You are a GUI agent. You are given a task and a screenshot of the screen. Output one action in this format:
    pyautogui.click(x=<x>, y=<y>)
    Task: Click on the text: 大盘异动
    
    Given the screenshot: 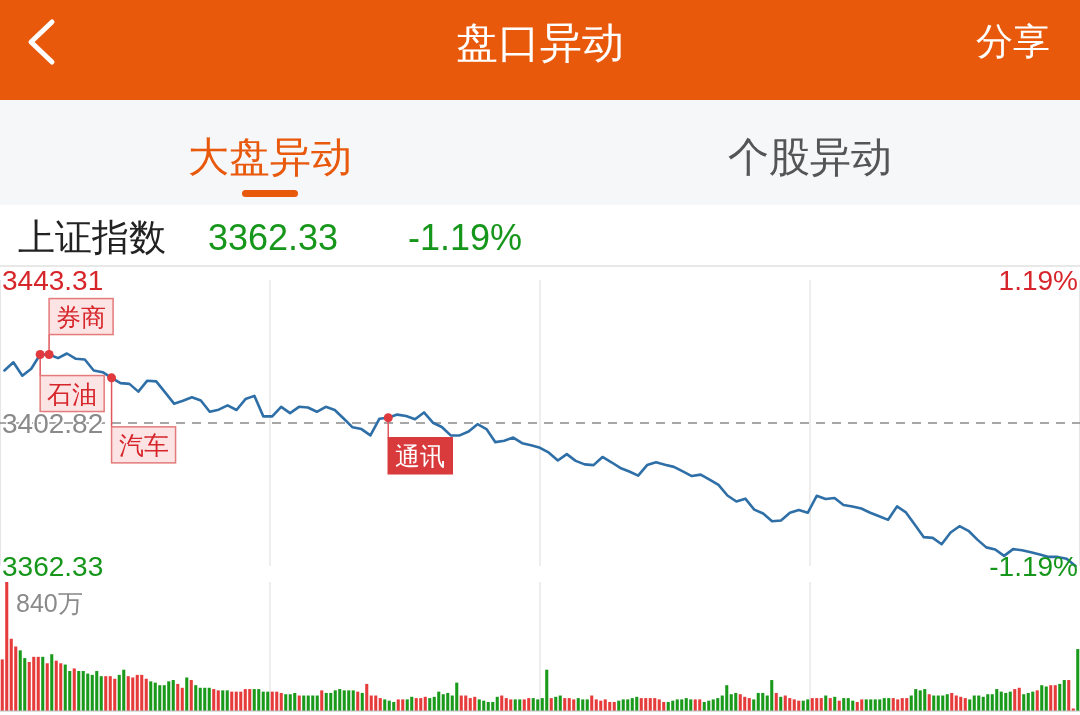 What is the action you would take?
    pyautogui.click(x=270, y=157)
    